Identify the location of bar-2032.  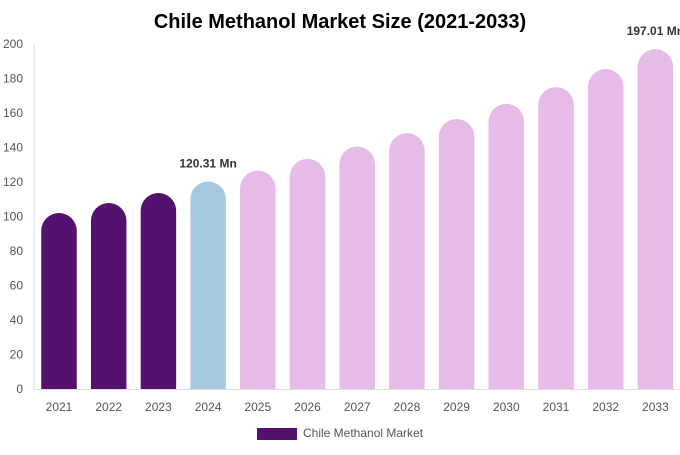
(605, 229).